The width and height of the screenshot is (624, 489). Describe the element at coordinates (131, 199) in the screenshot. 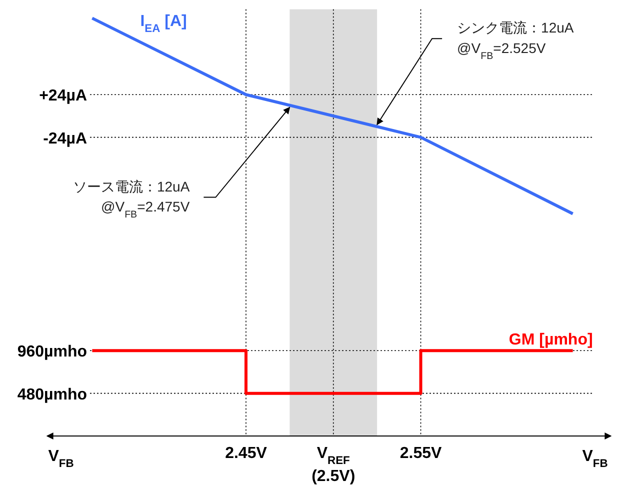

I see `annotation: ソース電流：12uA @V$_{FB}$=2.475V` at that location.